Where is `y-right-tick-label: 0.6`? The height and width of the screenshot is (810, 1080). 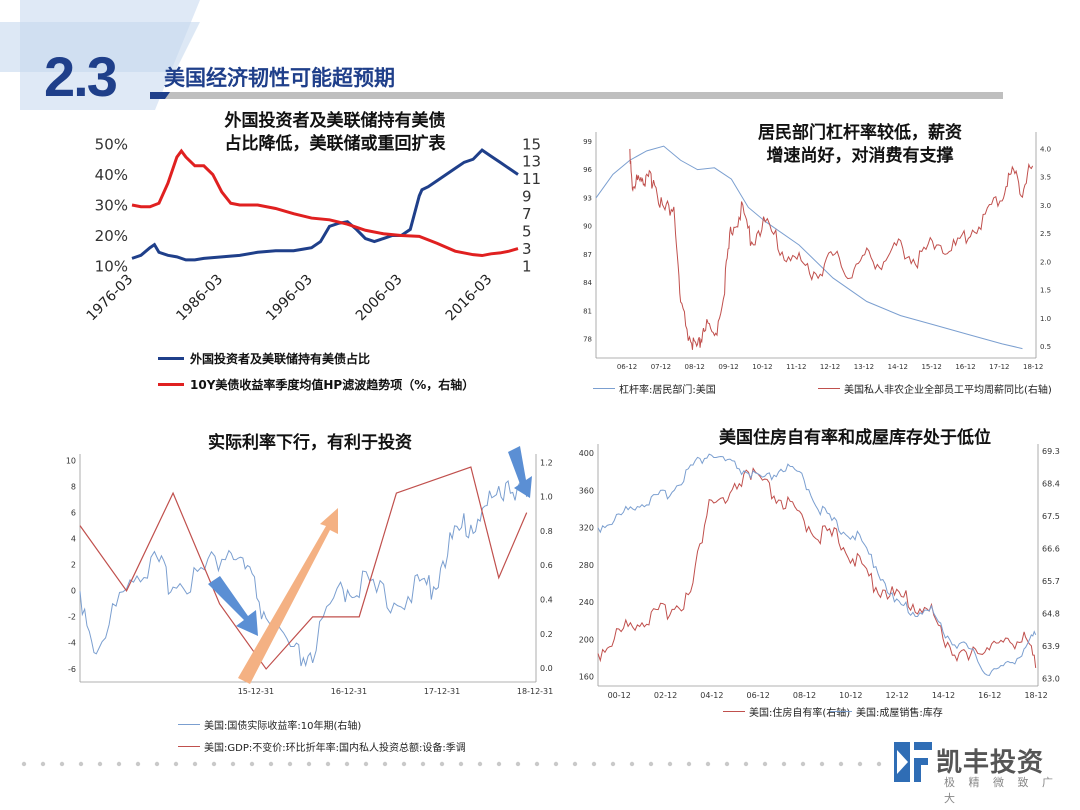 y-right-tick-label: 0.6 is located at coordinates (546, 565).